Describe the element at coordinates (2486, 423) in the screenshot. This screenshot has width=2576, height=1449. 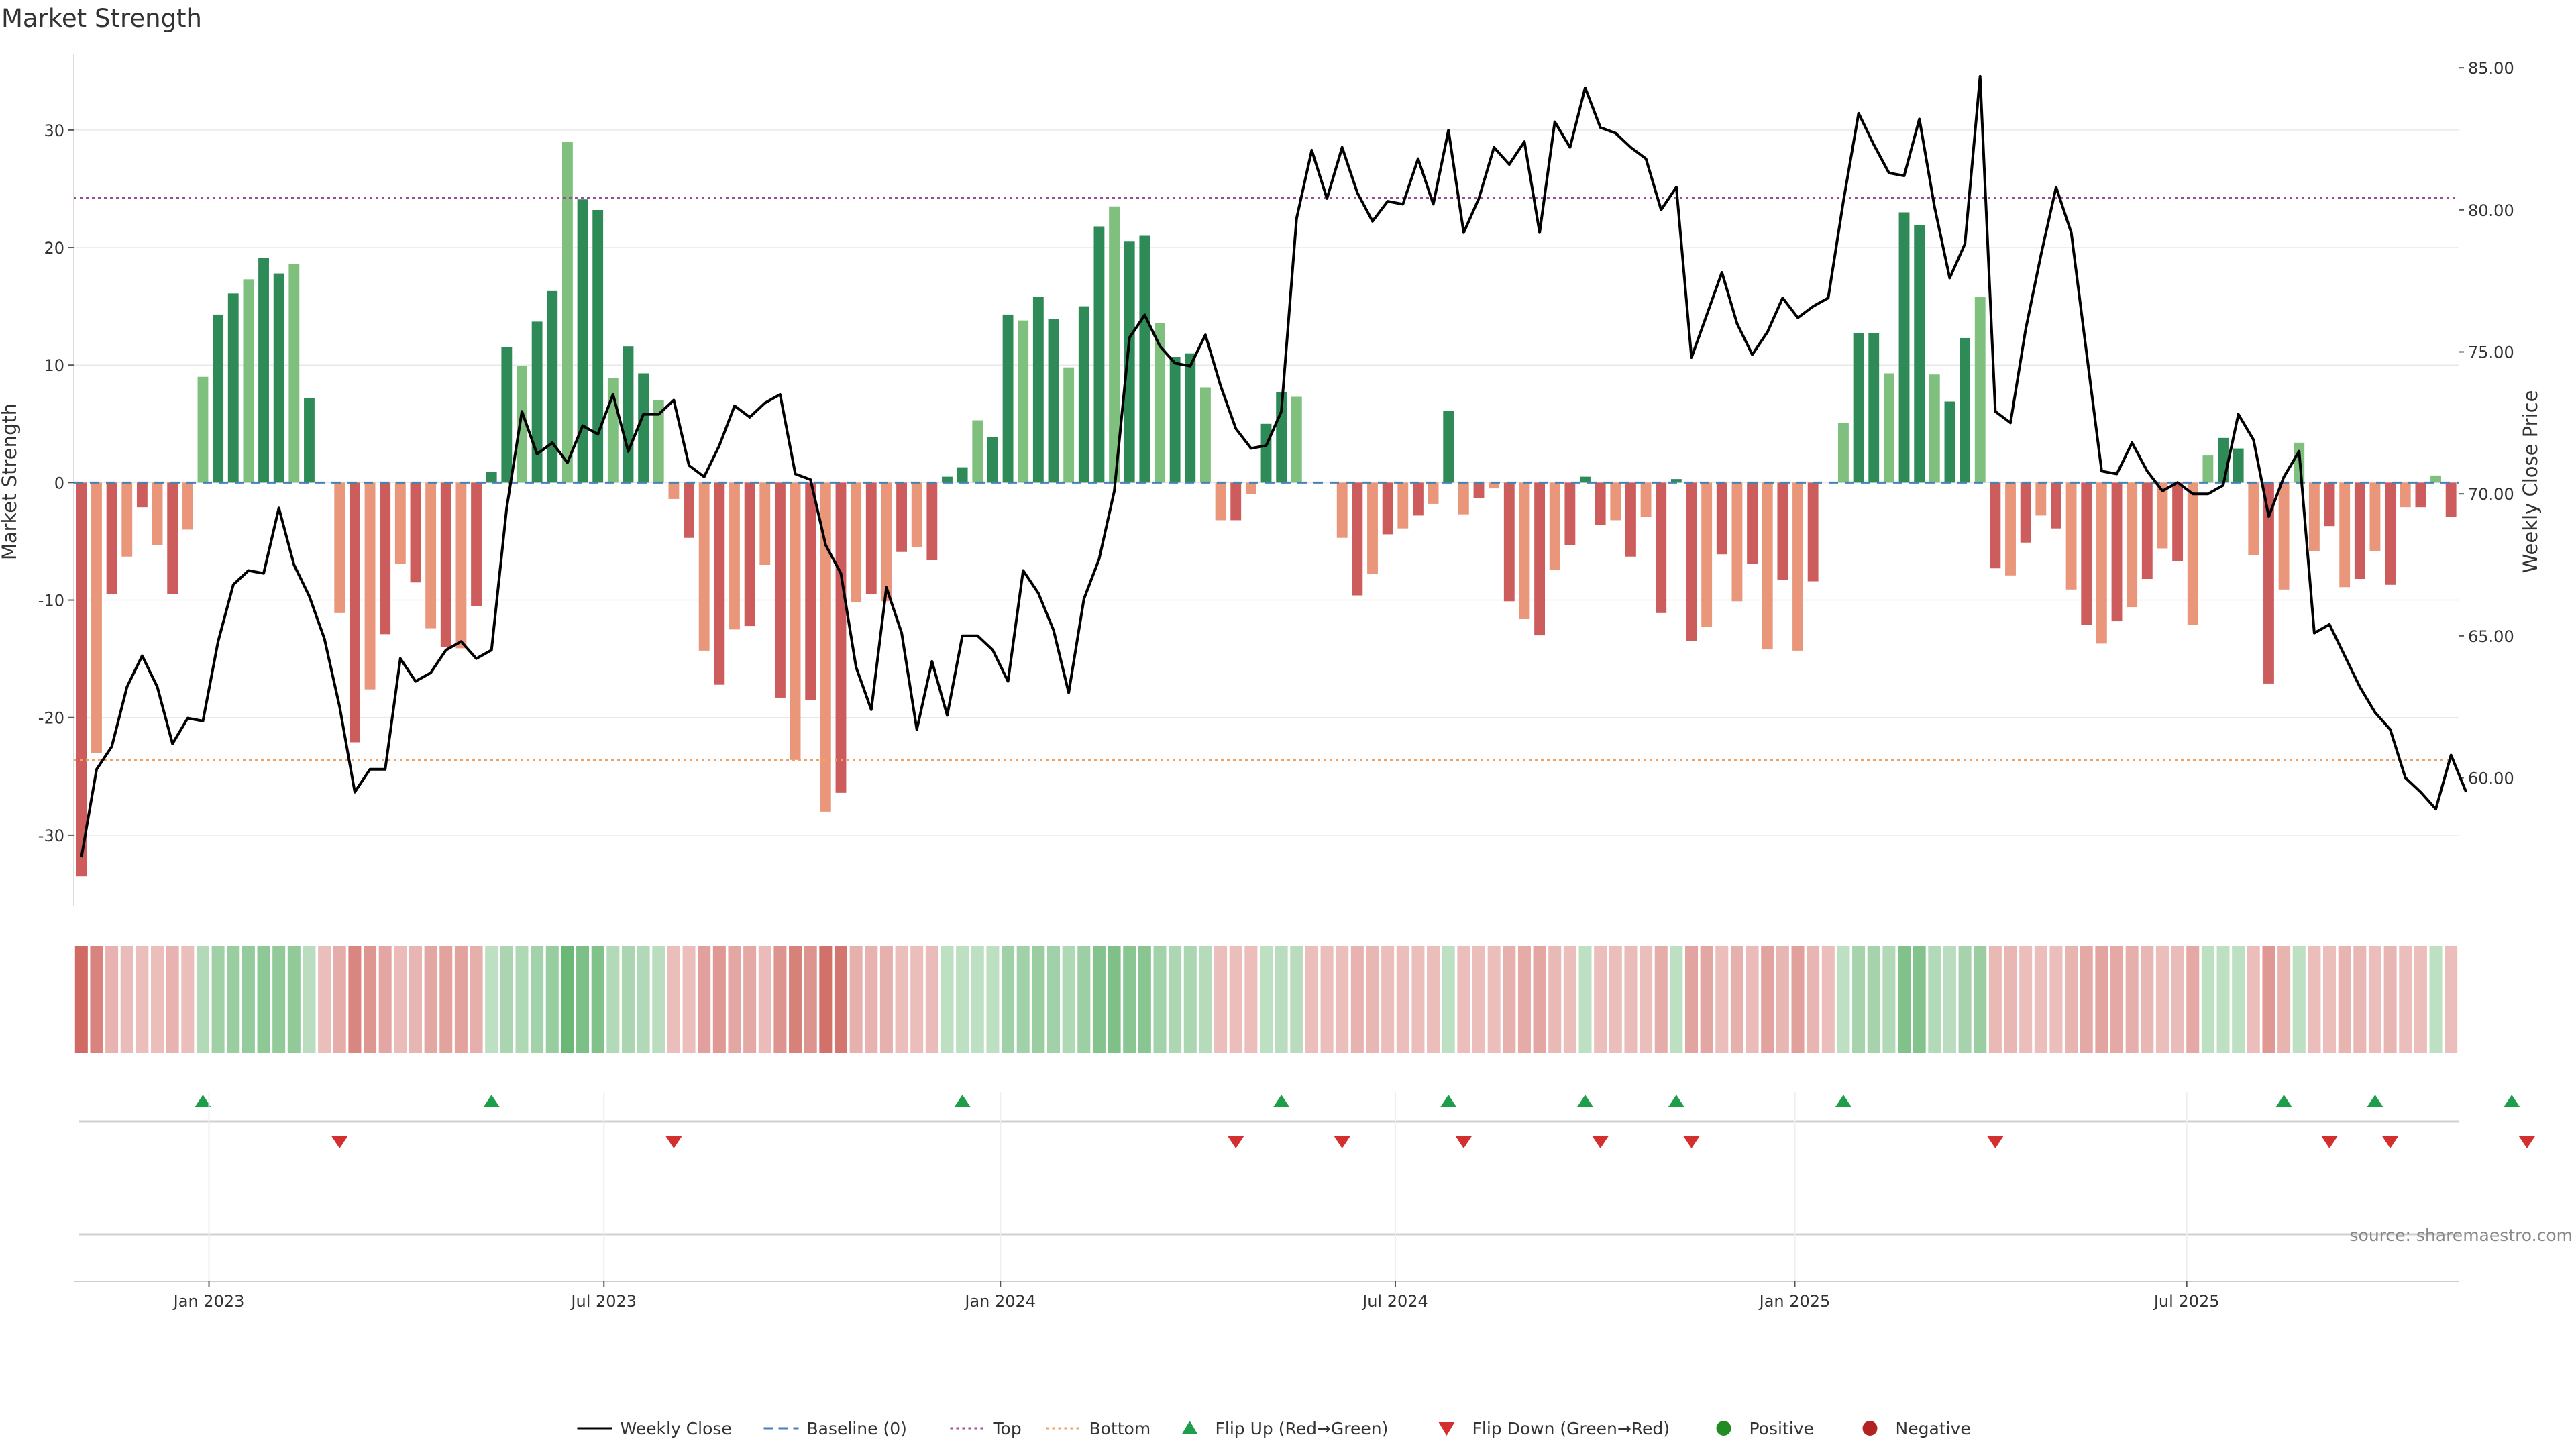
I see `right-axis-ticks: 60.00 65.00 70.00 75.00 80.00 85.00` at that location.